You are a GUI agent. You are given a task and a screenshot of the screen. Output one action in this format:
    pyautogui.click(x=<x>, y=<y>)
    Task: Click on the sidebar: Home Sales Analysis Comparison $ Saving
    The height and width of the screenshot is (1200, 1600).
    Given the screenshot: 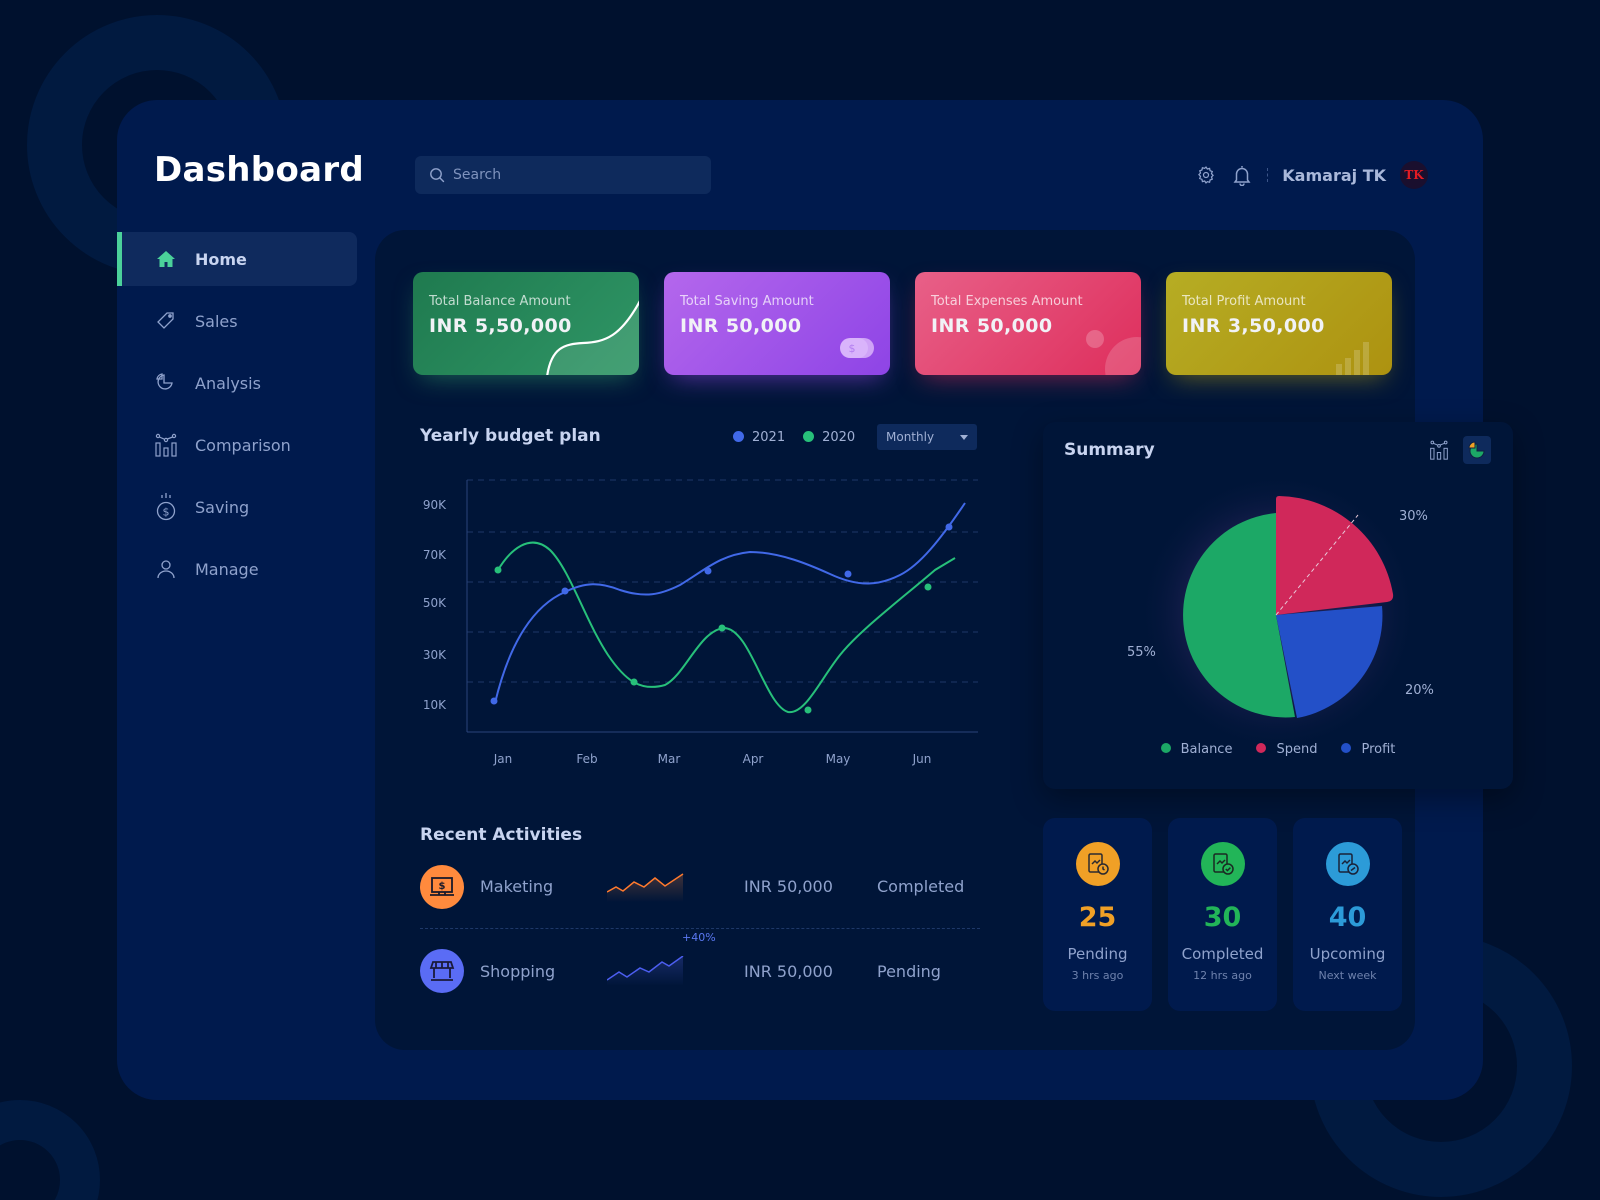 What is the action you would take?
    pyautogui.click(x=237, y=418)
    